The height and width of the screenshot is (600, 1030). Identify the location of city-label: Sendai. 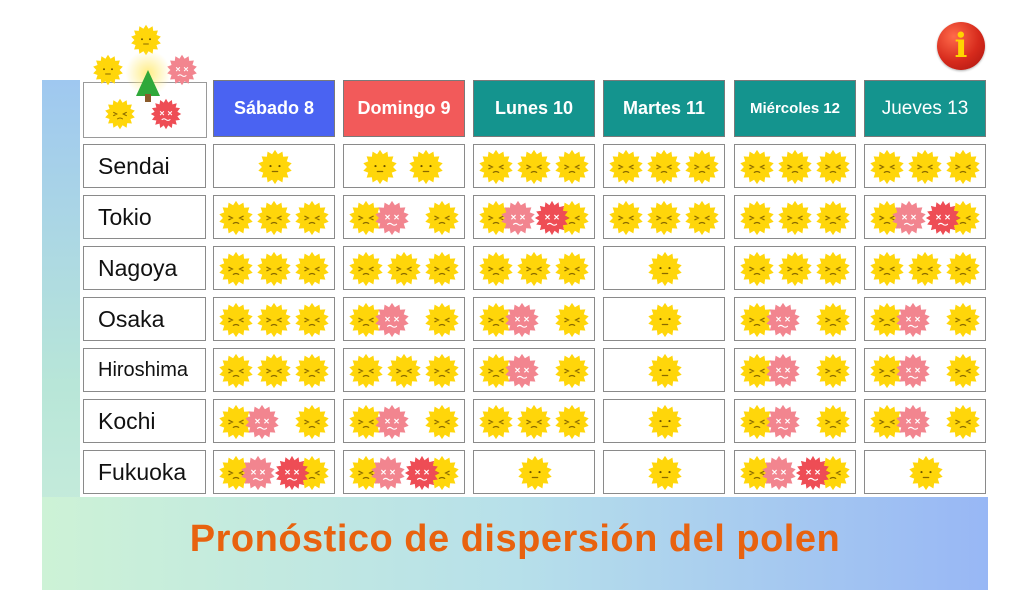
(144, 166).